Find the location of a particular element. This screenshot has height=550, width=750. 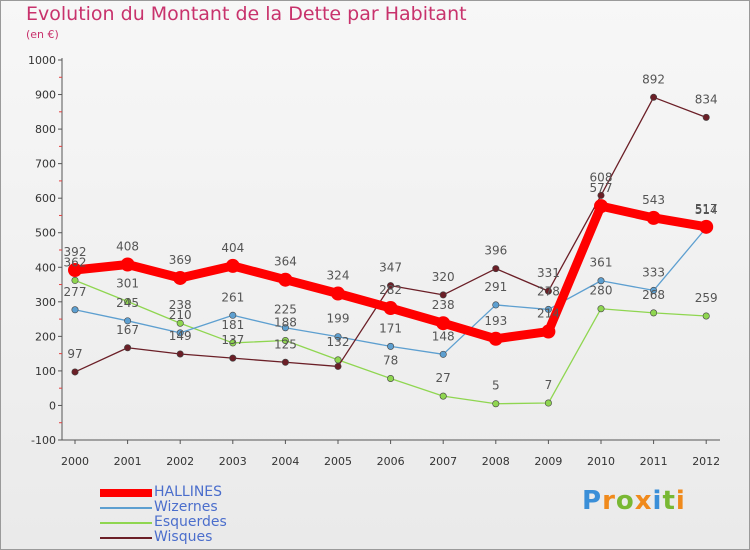

x-tick-label: 2004 is located at coordinates (285, 461).